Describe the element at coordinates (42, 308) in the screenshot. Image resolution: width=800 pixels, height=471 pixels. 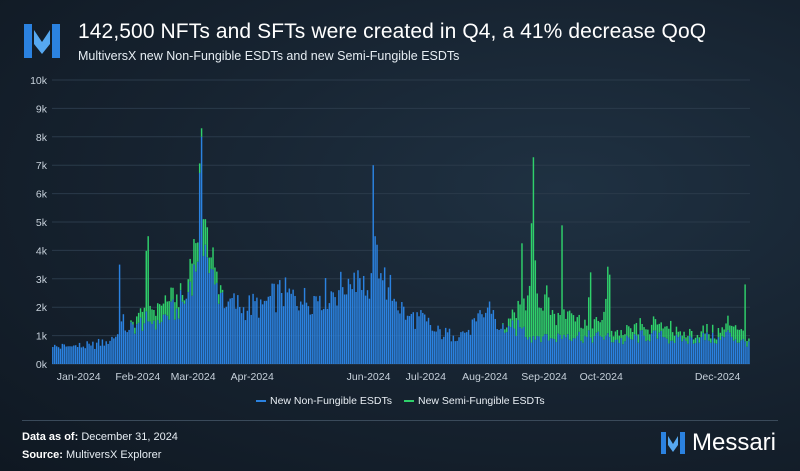
I see `y-tick-label: 2k` at that location.